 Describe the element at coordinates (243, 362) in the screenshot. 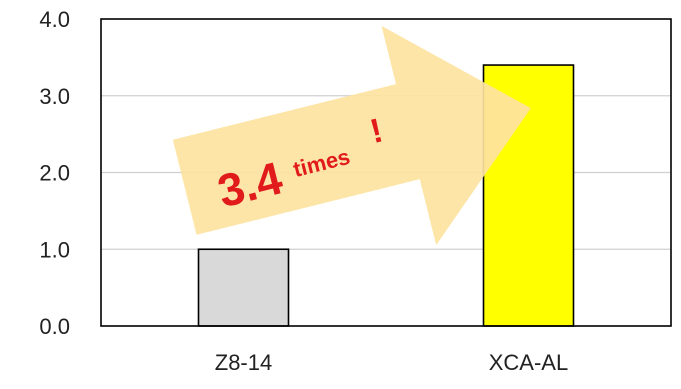

I see `x-tick-label: Z8-14` at that location.